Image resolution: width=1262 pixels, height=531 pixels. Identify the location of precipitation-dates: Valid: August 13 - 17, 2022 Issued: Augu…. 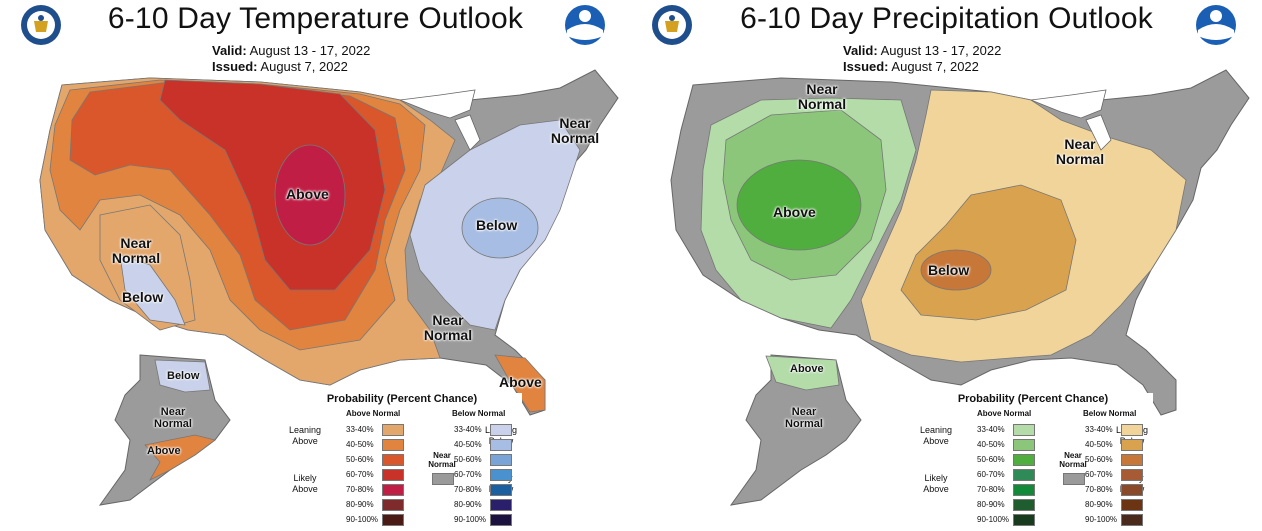
(922, 59).